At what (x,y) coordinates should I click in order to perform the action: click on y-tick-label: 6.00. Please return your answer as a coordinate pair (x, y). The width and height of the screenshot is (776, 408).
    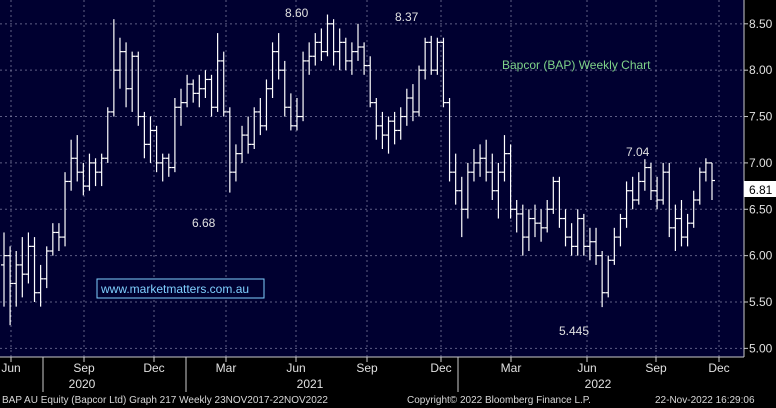
    Looking at the image, I should click on (761, 256).